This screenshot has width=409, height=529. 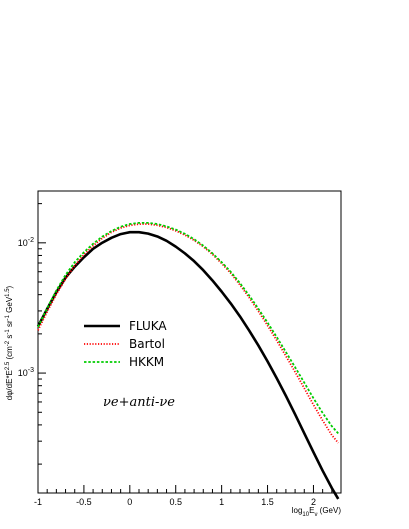 What do you see at coordinates (26, 242) in the screenshot?
I see `y-tick-label: 10⁻²` at bounding box center [26, 242].